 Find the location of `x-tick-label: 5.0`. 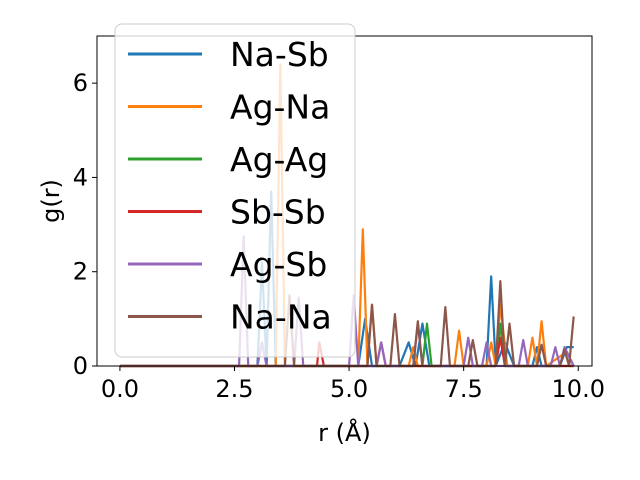

x-tick-label: 5.0 is located at coordinates (349, 389).